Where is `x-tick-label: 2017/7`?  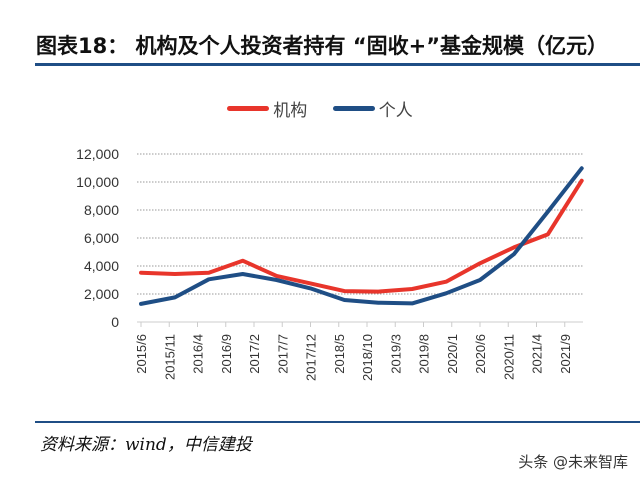
x-tick-label: 2017/7 is located at coordinates (282, 354).